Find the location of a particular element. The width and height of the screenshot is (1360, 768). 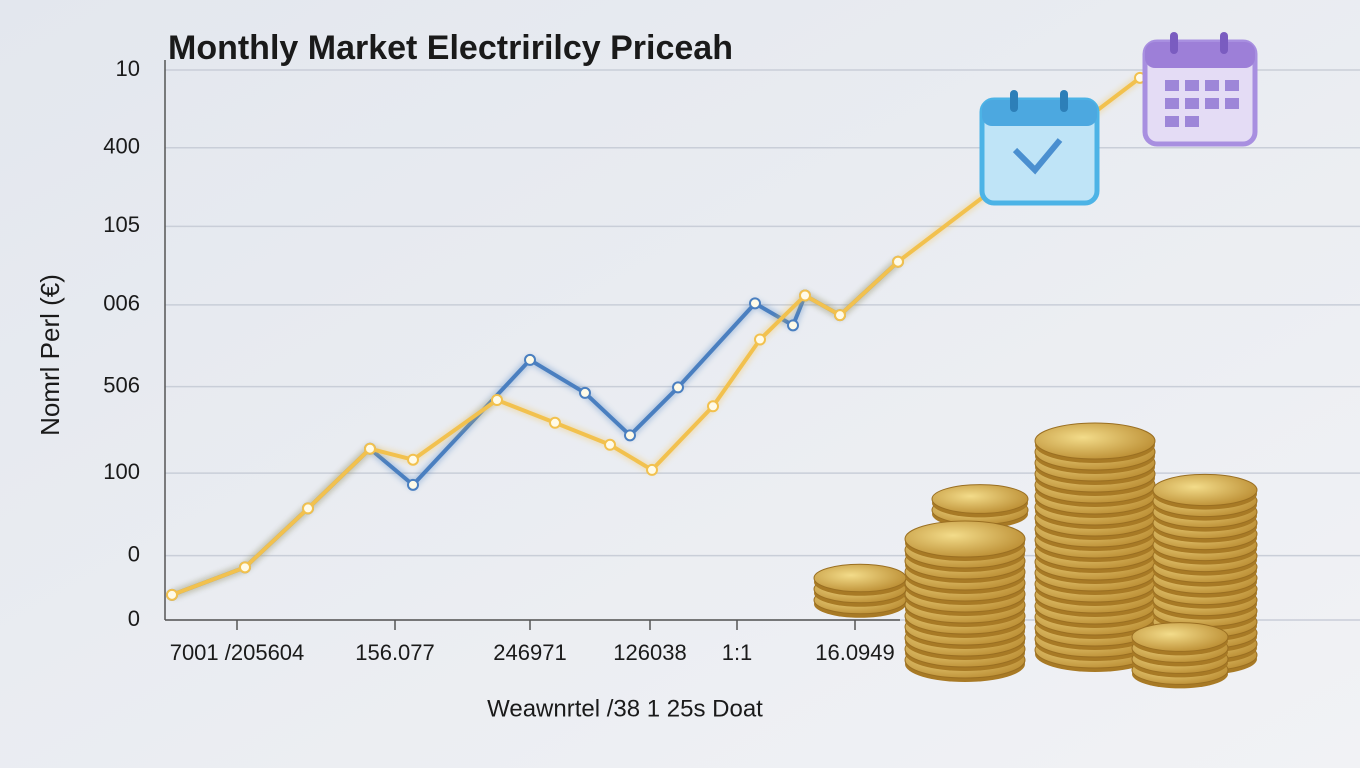

y-axis-label: Nomrl Perl (€) is located at coordinates (50, 355).